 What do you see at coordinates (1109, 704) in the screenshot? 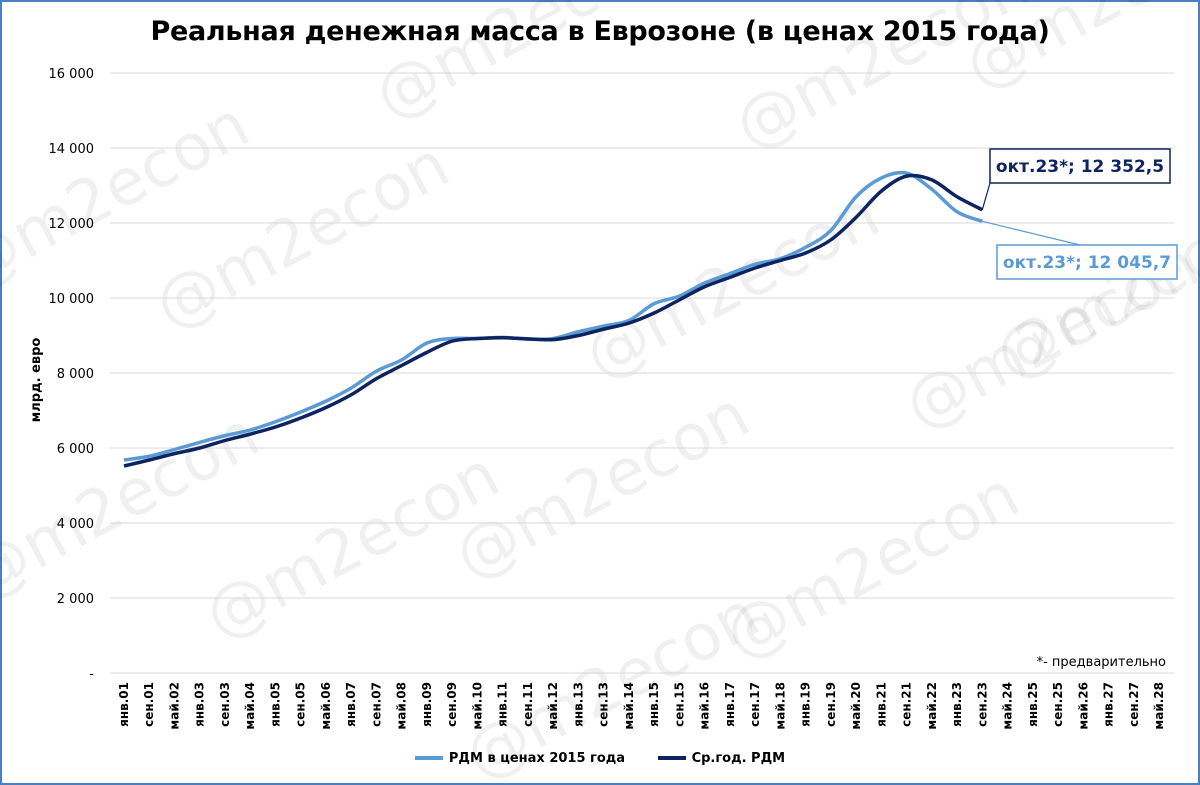
I see `x-tick-label: янв.27` at bounding box center [1109, 704].